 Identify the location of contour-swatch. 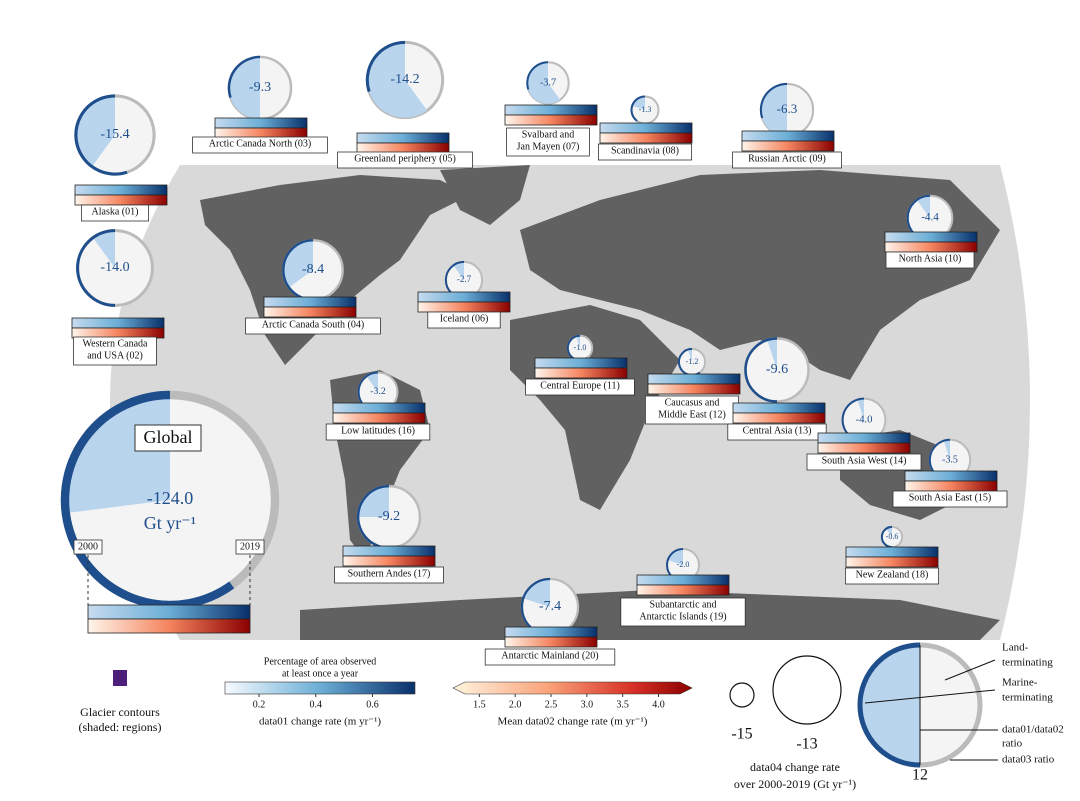
(120, 678).